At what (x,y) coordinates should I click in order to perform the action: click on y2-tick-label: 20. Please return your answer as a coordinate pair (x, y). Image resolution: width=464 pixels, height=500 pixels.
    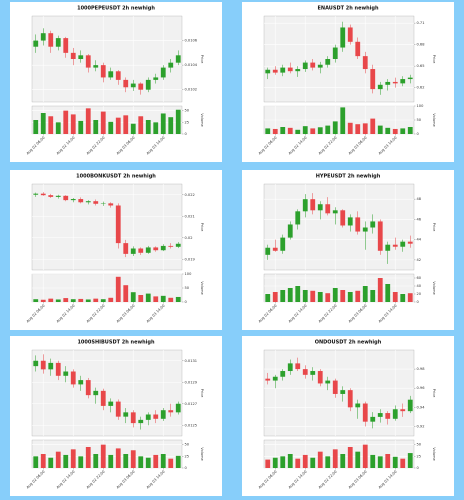
    Looking at the image, I should click on (419, 294).